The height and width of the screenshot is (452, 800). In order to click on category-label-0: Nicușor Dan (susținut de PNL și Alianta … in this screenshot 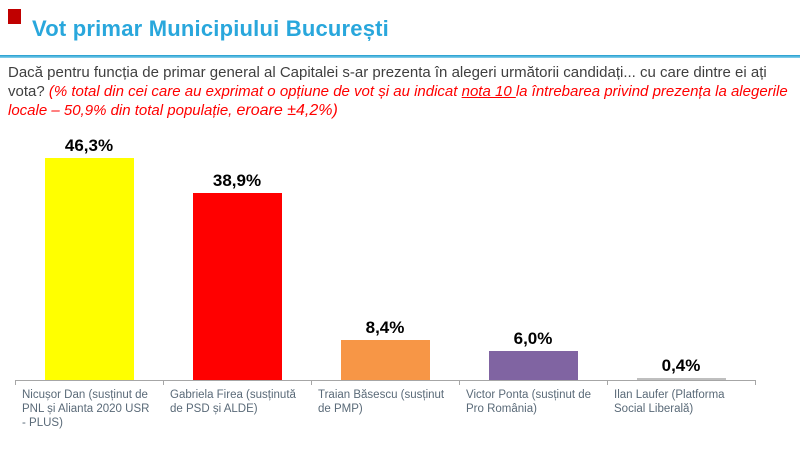, I will do `click(86, 409)`.